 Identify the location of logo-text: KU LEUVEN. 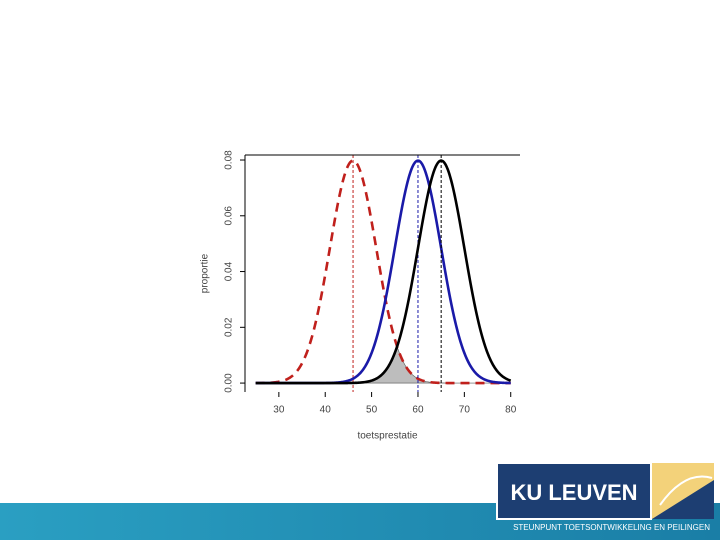
(573, 492).